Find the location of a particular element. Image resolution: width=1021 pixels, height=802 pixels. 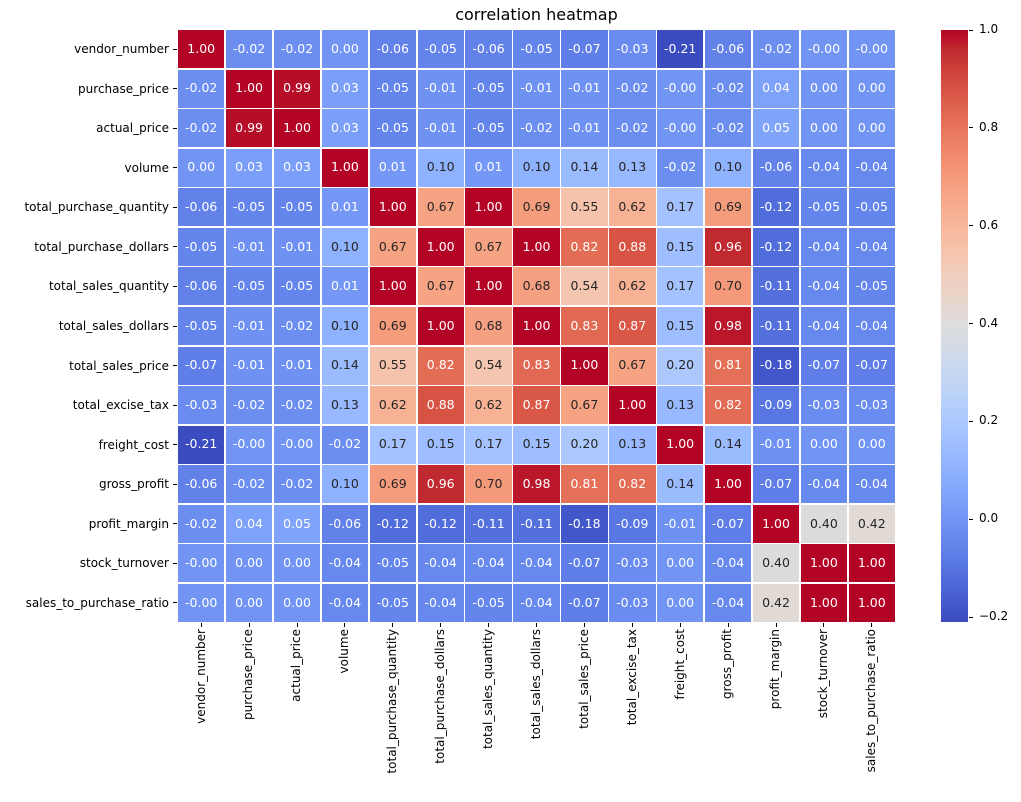

y-tick-label: total_sales_quantity is located at coordinates (108, 286).